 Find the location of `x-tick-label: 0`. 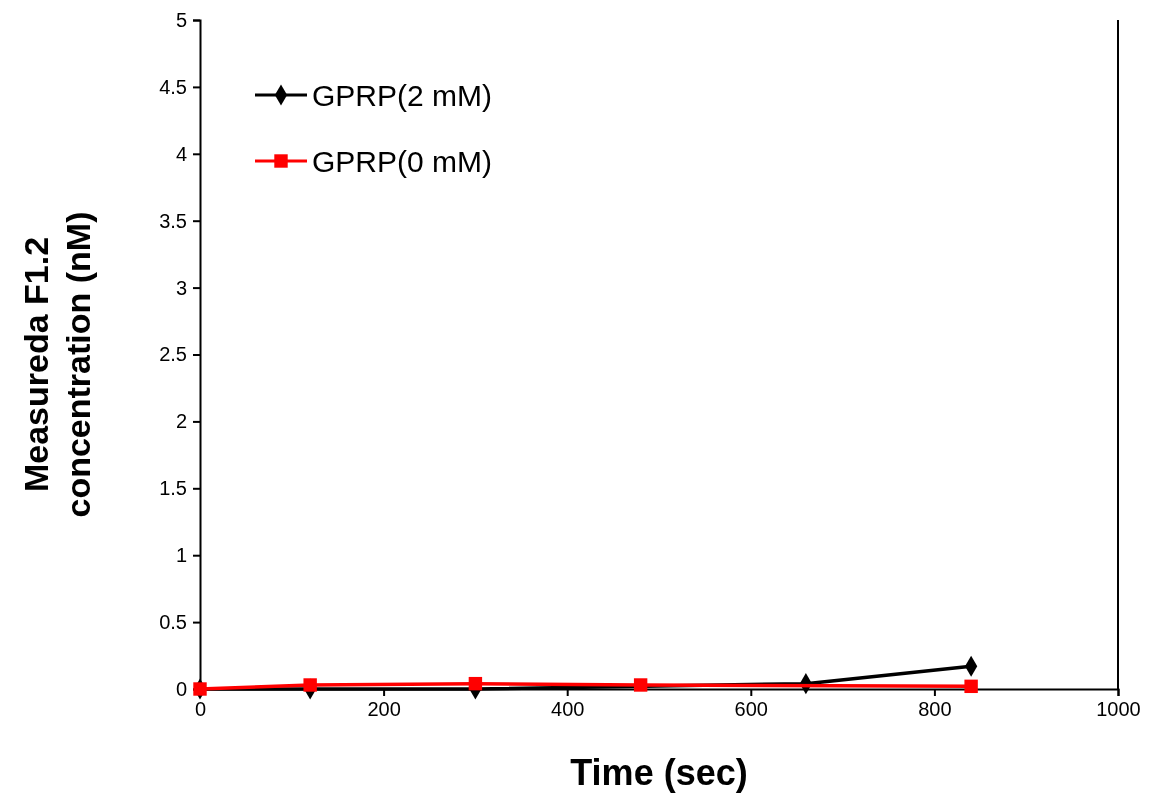

x-tick-label: 0 is located at coordinates (200, 709).